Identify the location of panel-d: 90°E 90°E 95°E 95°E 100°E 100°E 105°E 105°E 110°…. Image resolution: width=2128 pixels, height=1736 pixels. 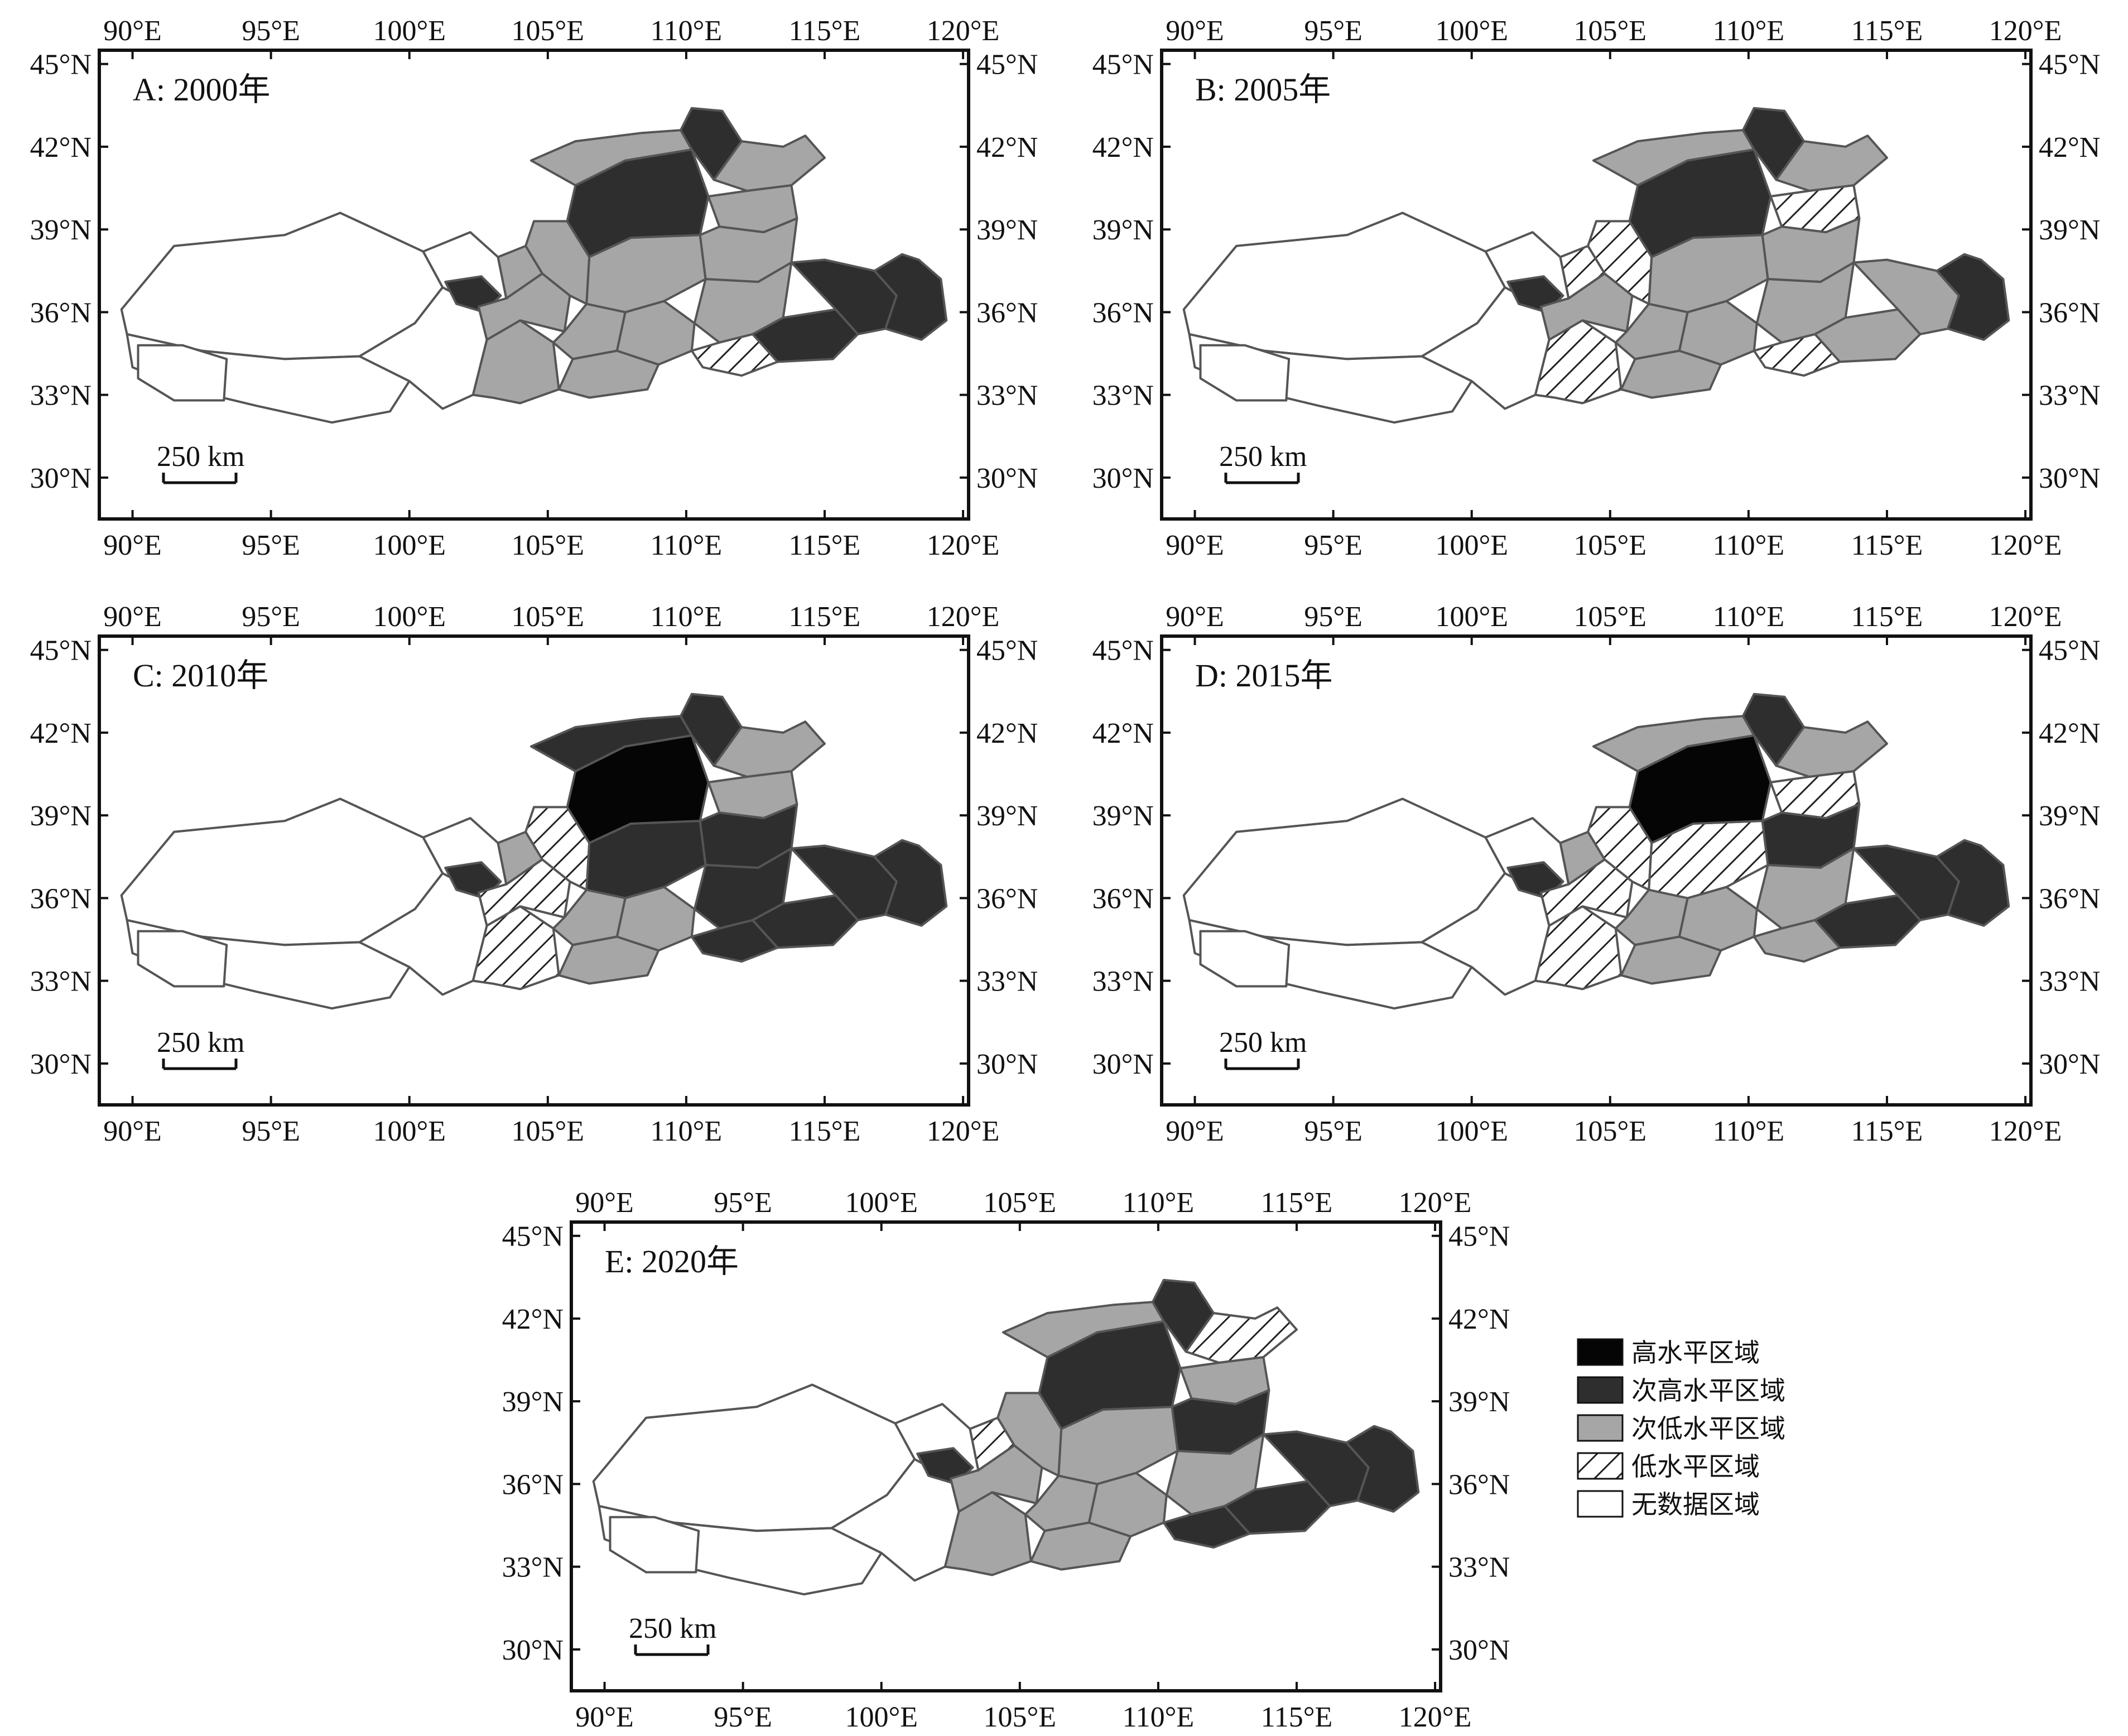
(1596, 874).